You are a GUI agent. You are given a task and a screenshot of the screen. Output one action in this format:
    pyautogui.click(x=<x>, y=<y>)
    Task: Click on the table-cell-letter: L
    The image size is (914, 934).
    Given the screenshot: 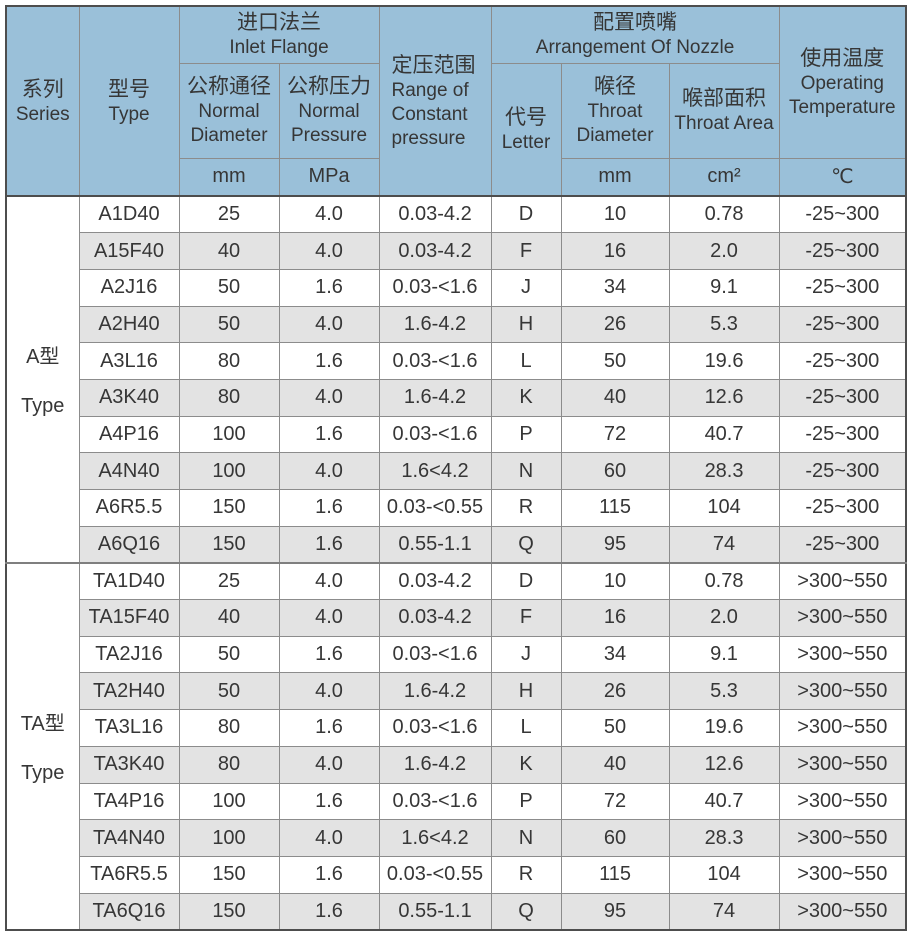 What is the action you would take?
    pyautogui.click(x=526, y=361)
    